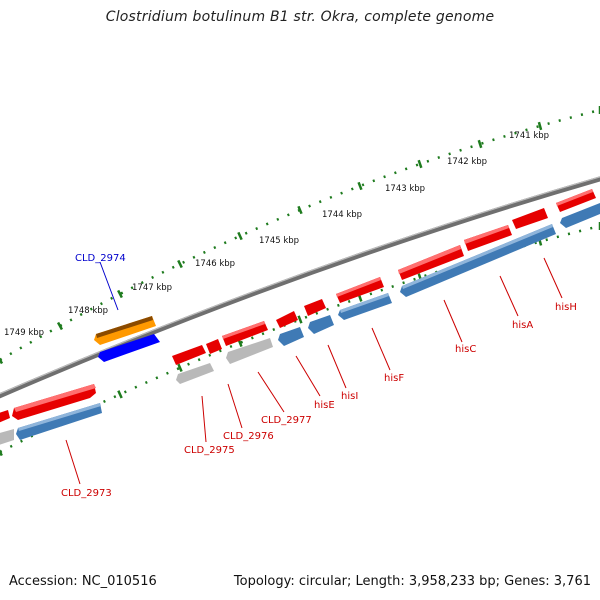 The width and height of the screenshot is (600, 600). What do you see at coordinates (215, 264) in the screenshot?
I see `scale-label-1746: 1746 kbp` at bounding box center [215, 264].